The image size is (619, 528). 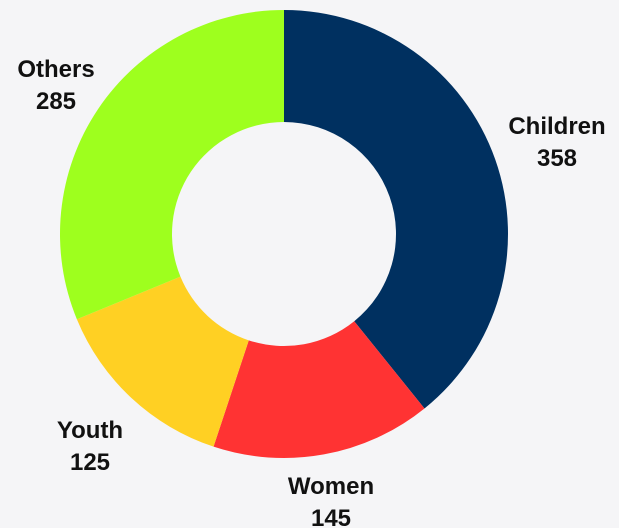 What do you see at coordinates (55, 69) in the screenshot?
I see `slice-label-others: Others` at bounding box center [55, 69].